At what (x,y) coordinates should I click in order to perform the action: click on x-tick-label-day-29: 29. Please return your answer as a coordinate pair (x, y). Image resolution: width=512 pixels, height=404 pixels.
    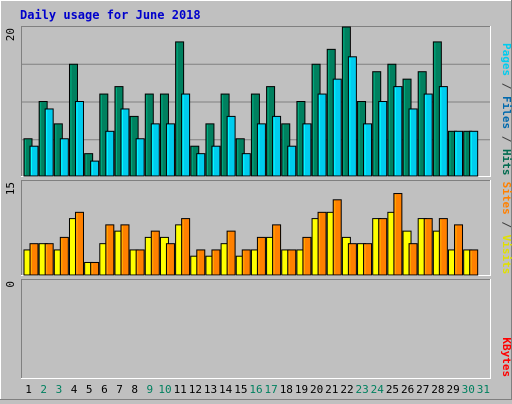
    Looking at the image, I should click on (452, 389).